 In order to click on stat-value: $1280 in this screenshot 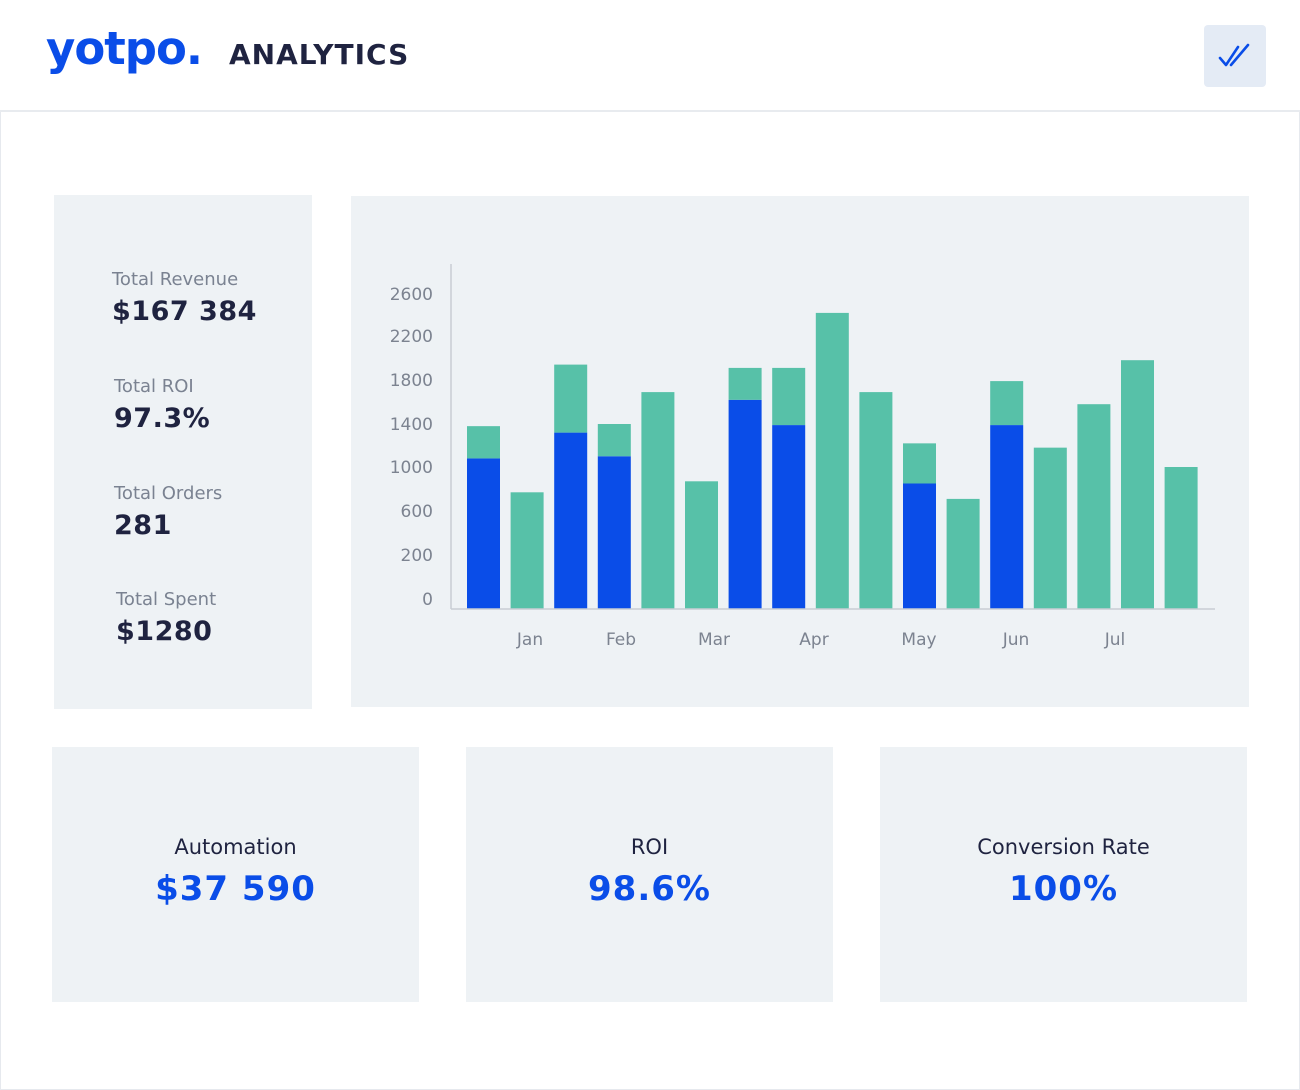, I will do `click(164, 631)`.